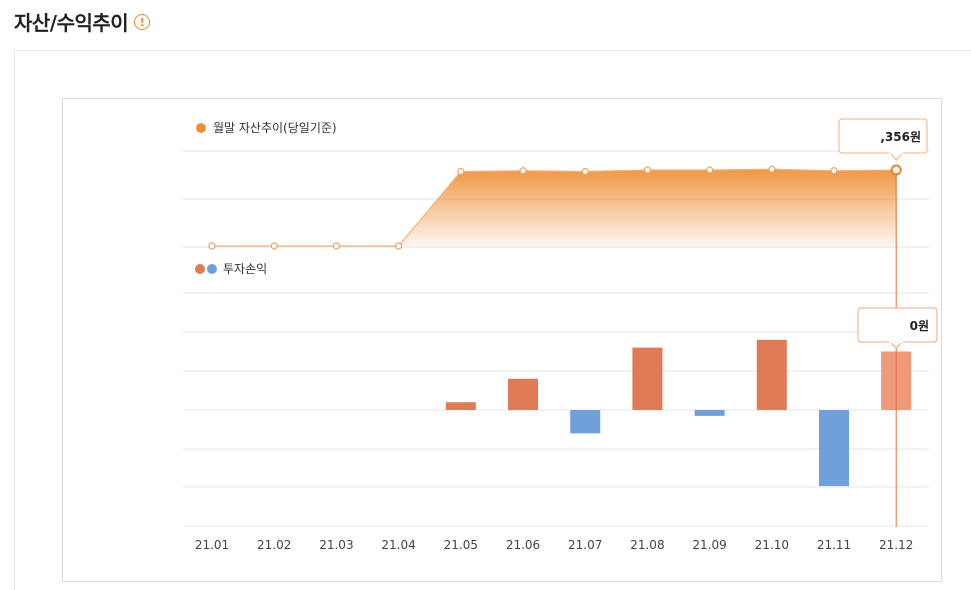 The width and height of the screenshot is (971, 590). I want to click on bar-21.11, so click(834, 448).